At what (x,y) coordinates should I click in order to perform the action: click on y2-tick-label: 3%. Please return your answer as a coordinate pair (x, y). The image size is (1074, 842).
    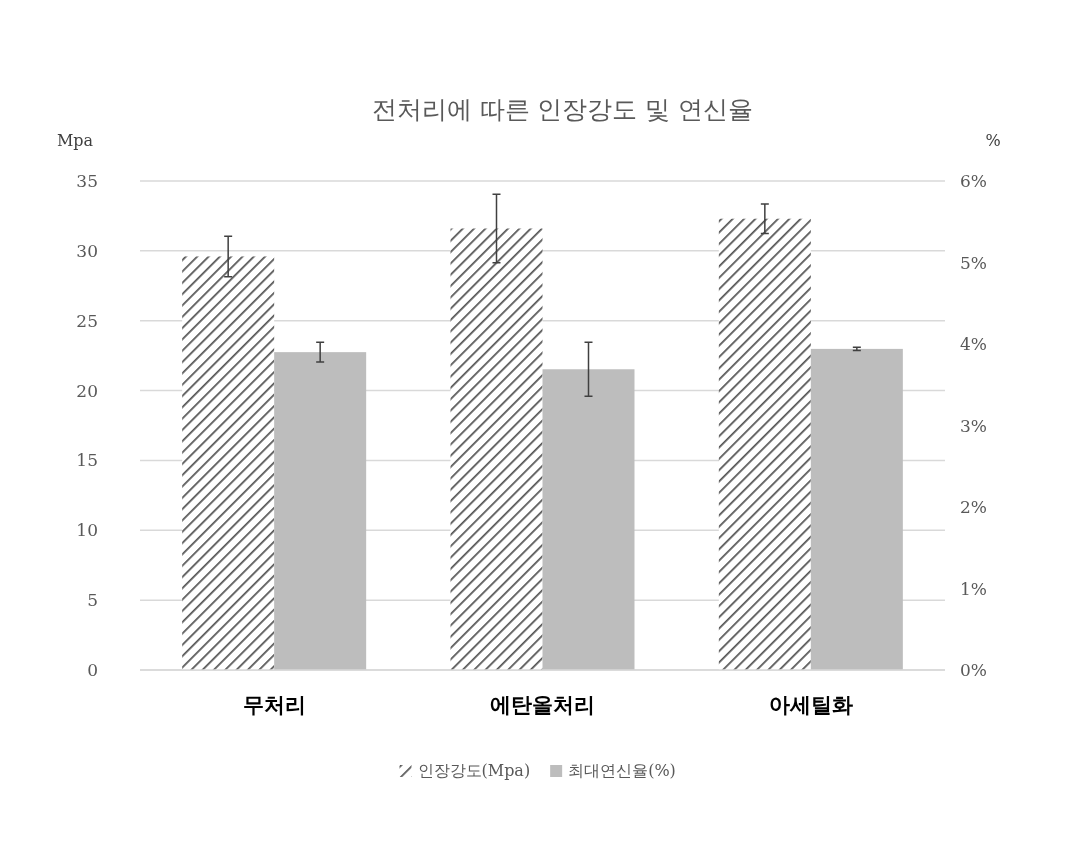
    Looking at the image, I should click on (973, 425).